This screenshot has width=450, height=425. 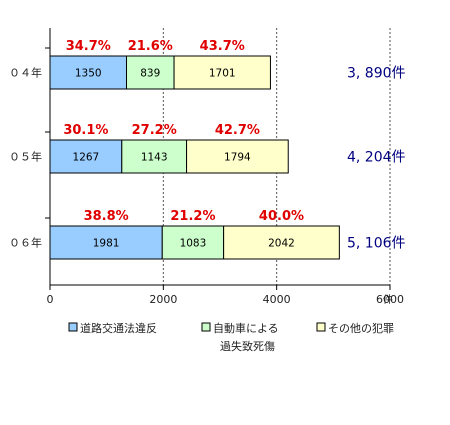 What do you see at coordinates (246, 328) in the screenshot?
I see `legend-label-vehicle-line1: 自動車による` at bounding box center [246, 328].